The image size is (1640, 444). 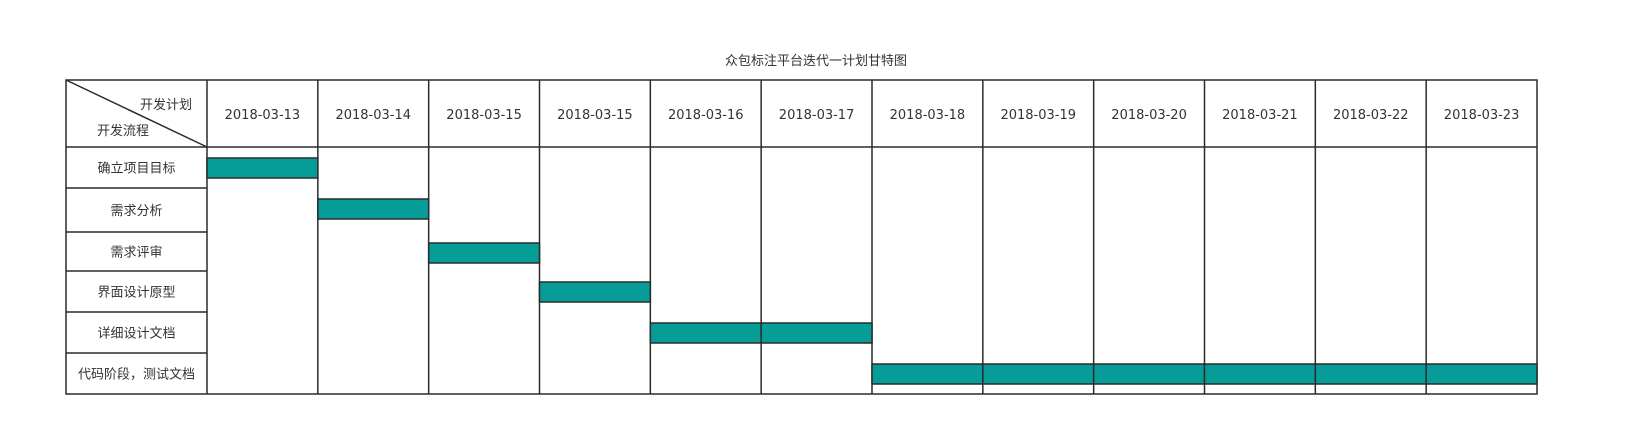 What do you see at coordinates (136, 334) in the screenshot?
I see `task-label: 详细设计文档` at bounding box center [136, 334].